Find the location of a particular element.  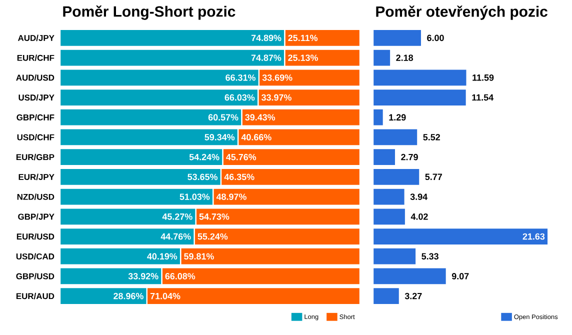

data-label: 28.96% is located at coordinates (129, 296).